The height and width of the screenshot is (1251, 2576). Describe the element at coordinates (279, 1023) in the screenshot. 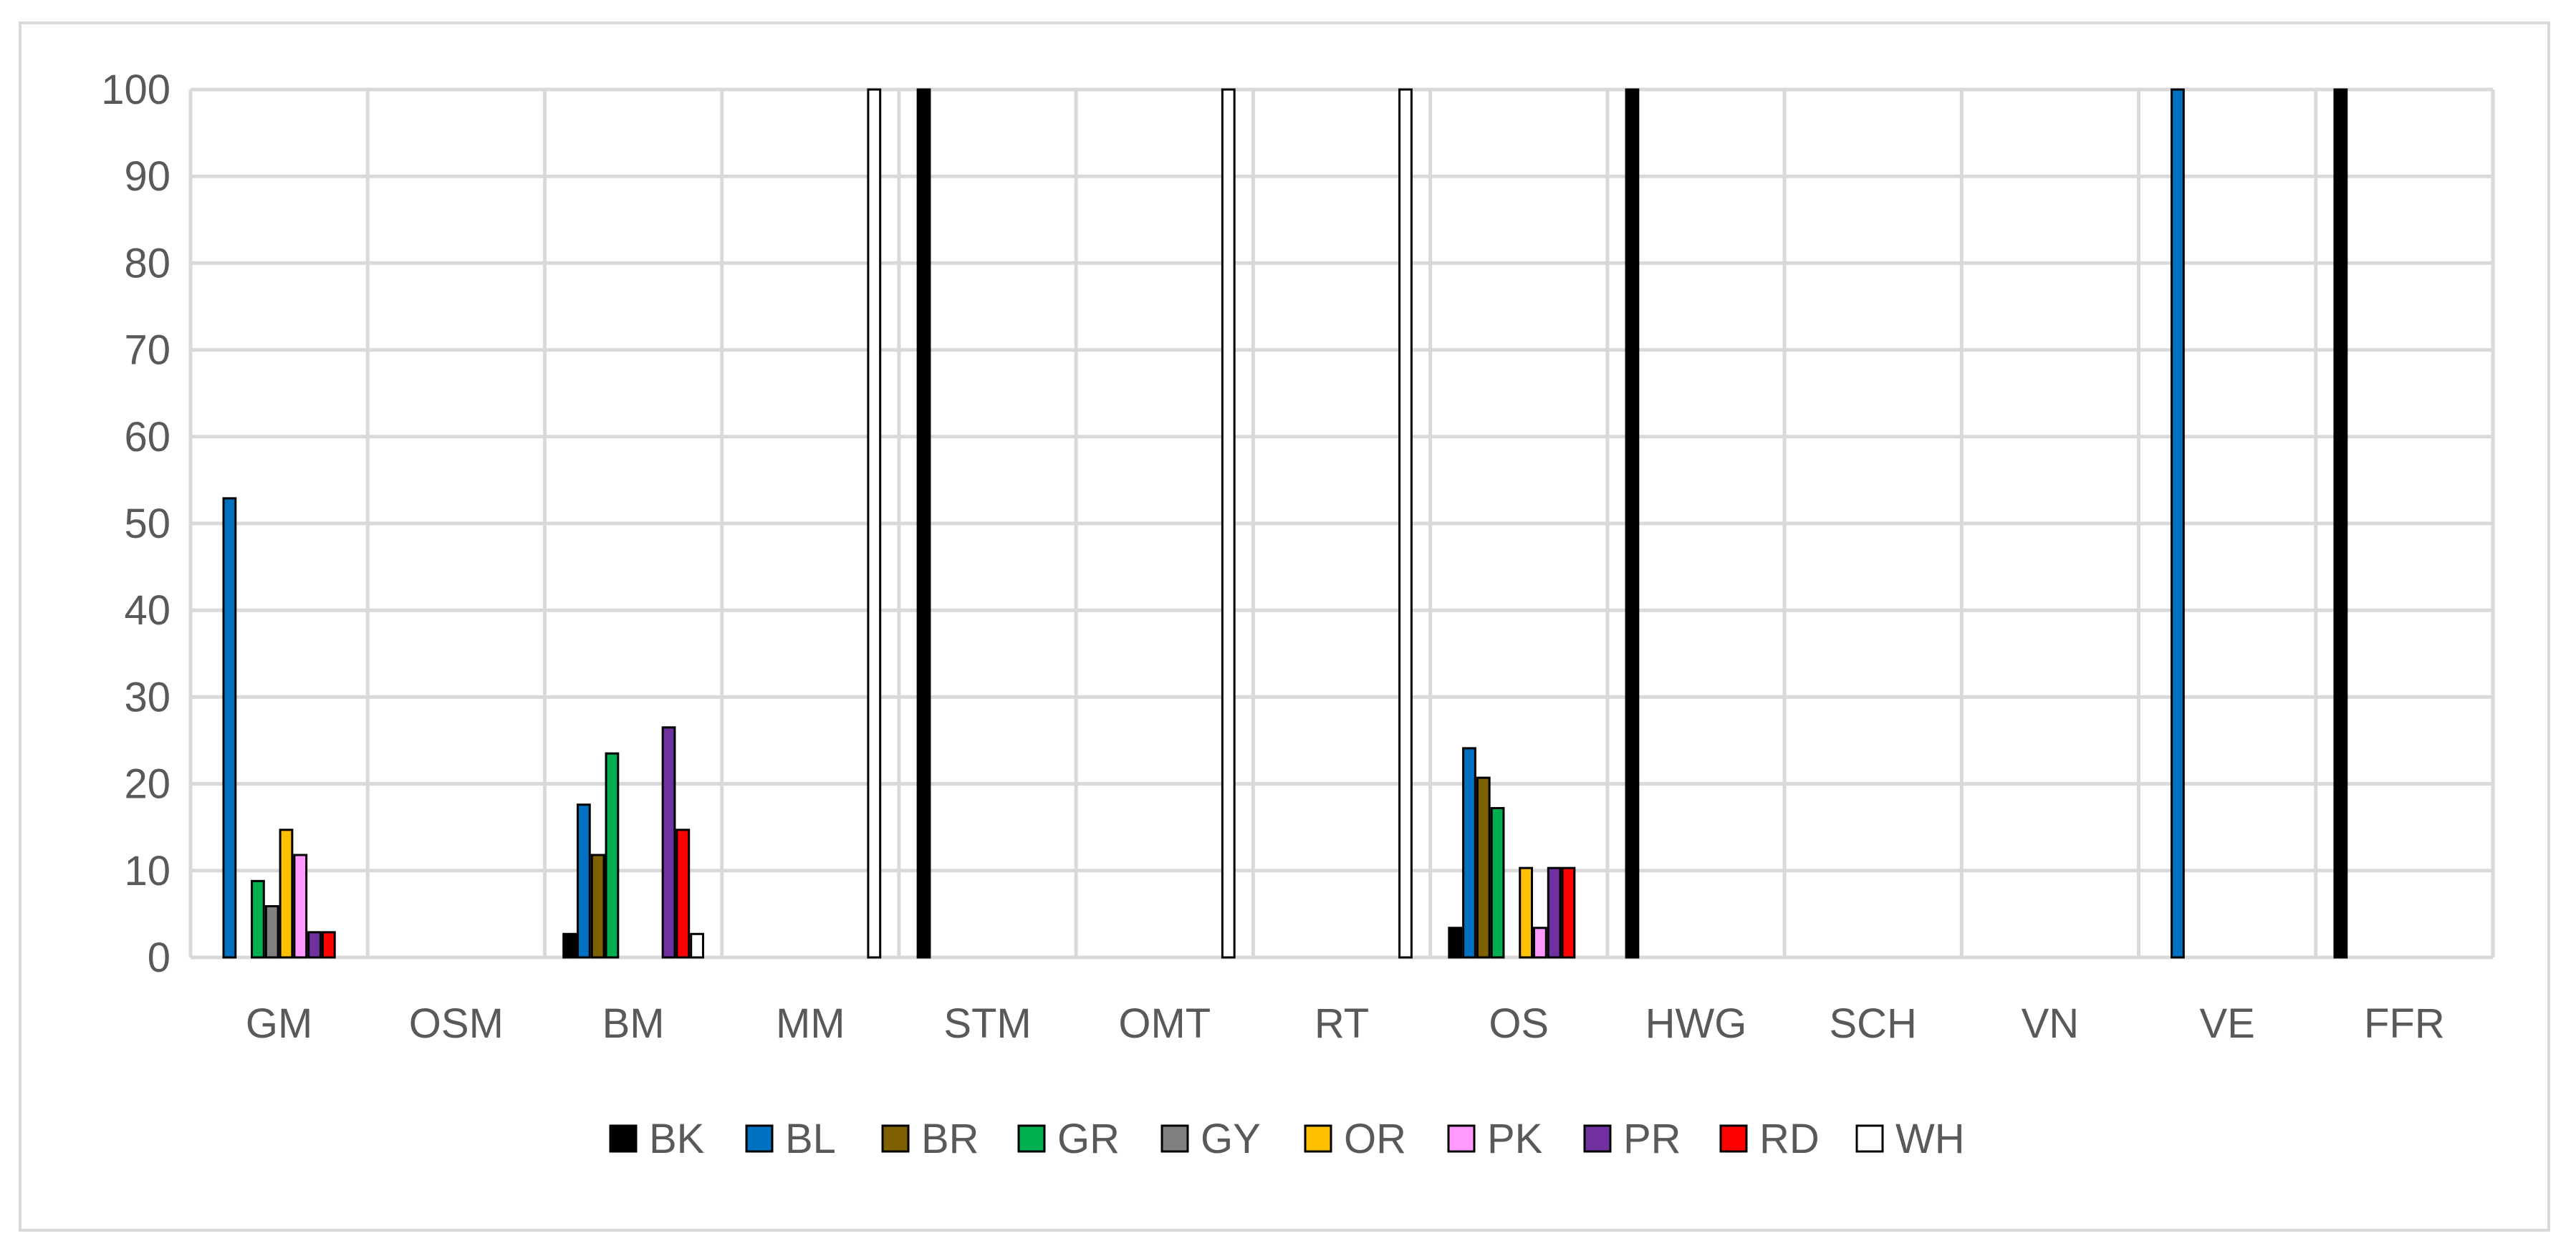

I see `x-tick-label-gm: GM` at that location.